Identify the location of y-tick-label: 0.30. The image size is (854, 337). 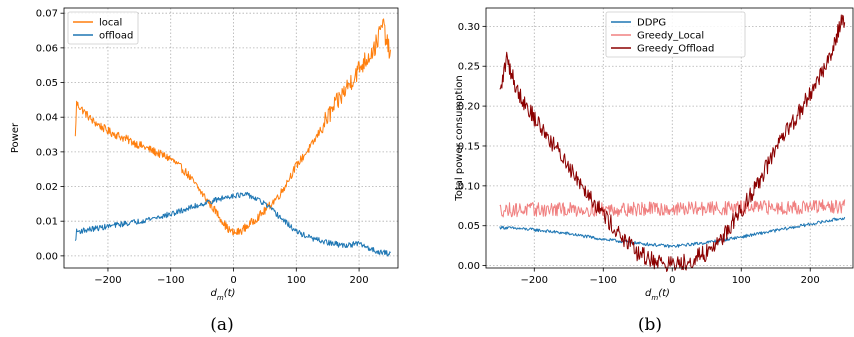
(469, 27).